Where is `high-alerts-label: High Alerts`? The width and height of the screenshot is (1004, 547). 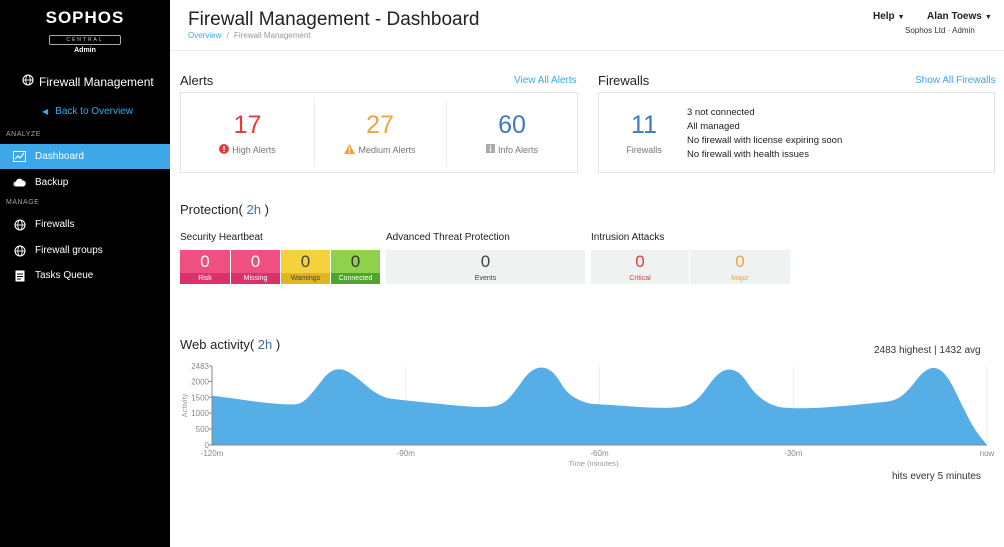 high-alerts-label: High Alerts is located at coordinates (254, 150).